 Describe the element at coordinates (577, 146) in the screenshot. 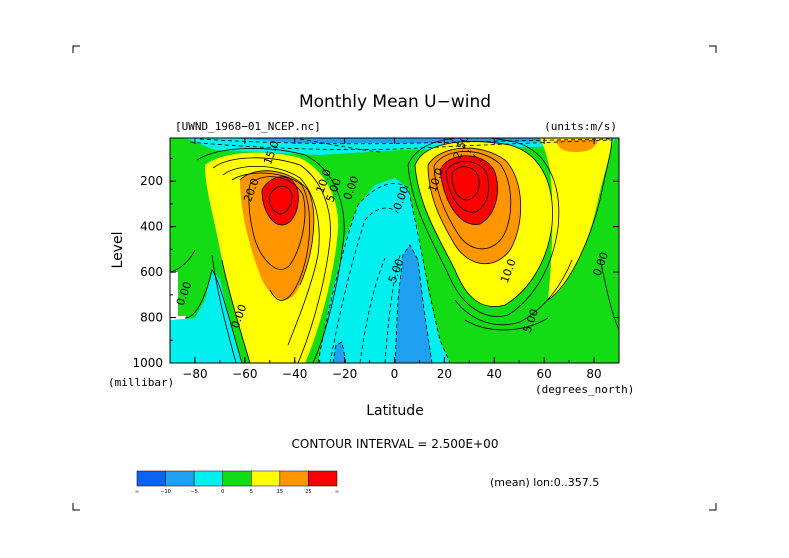

I see `nh-upper-right-orange` at that location.